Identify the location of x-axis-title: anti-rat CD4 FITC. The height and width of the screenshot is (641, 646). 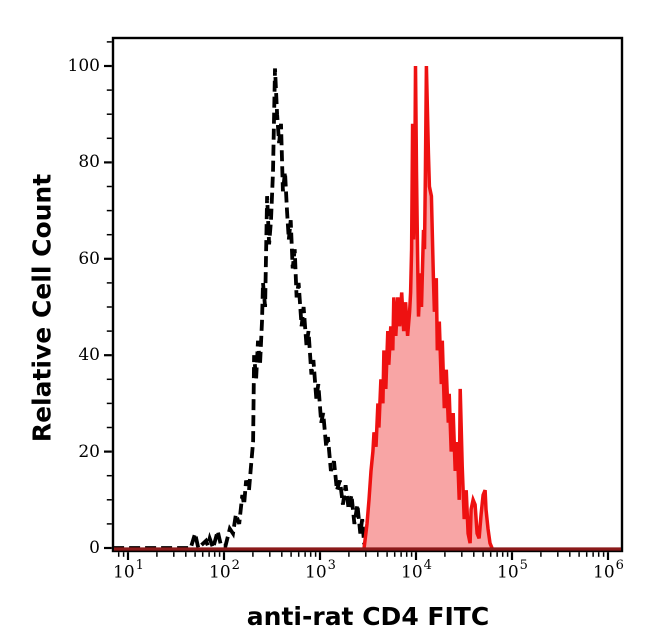
(368, 616).